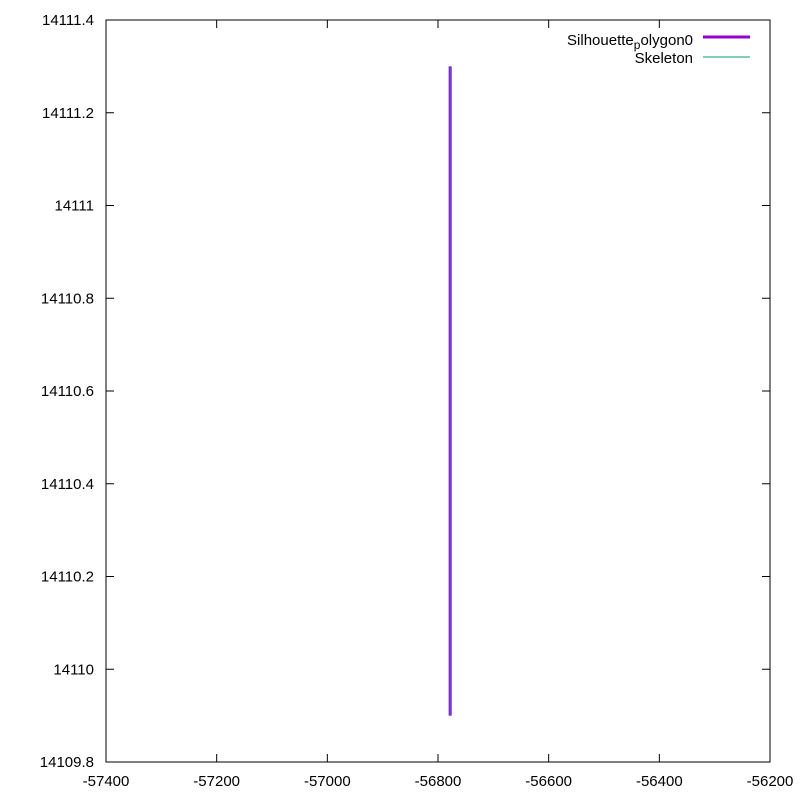 The height and width of the screenshot is (800, 800). What do you see at coordinates (327, 781) in the screenshot?
I see `x-tick-label: -57000` at bounding box center [327, 781].